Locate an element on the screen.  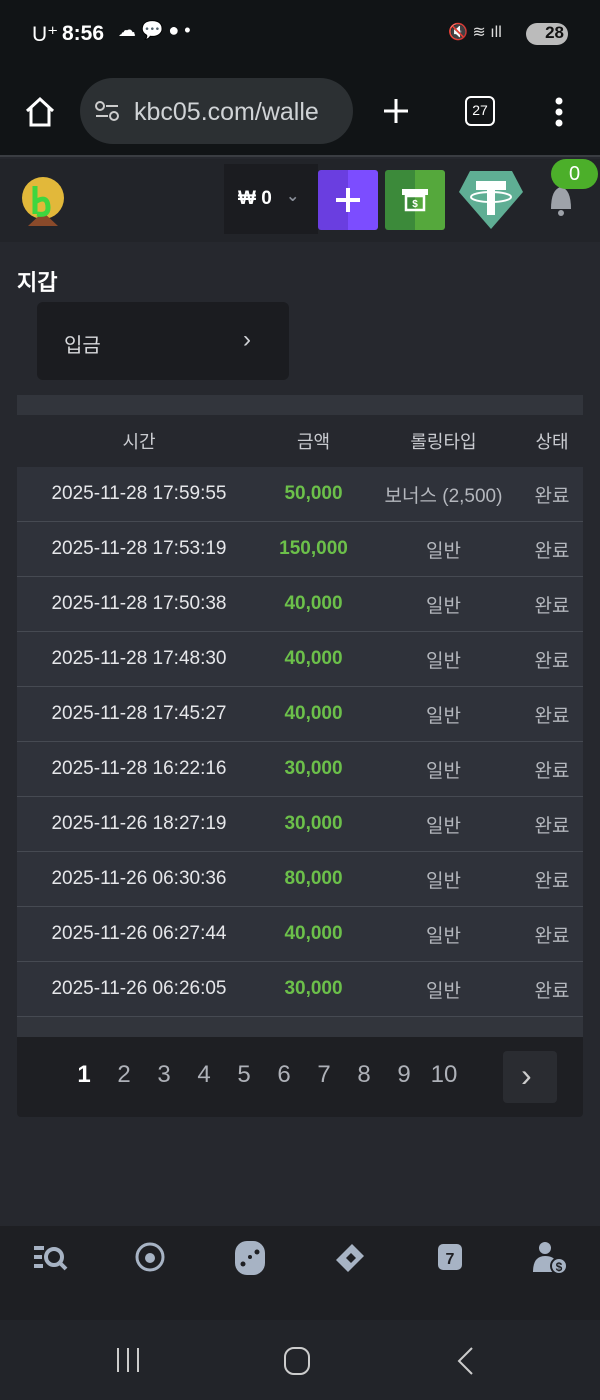
bell-icon is located at coordinates (561, 199).